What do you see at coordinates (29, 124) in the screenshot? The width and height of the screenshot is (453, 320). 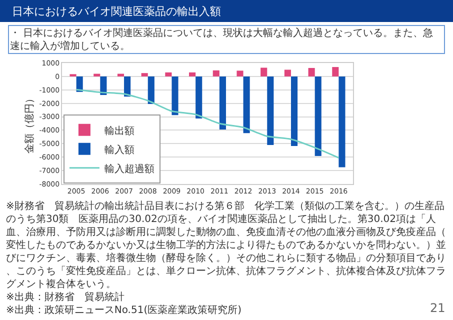 I see `y-axis-title: 金額（億円）` at bounding box center [29, 124].